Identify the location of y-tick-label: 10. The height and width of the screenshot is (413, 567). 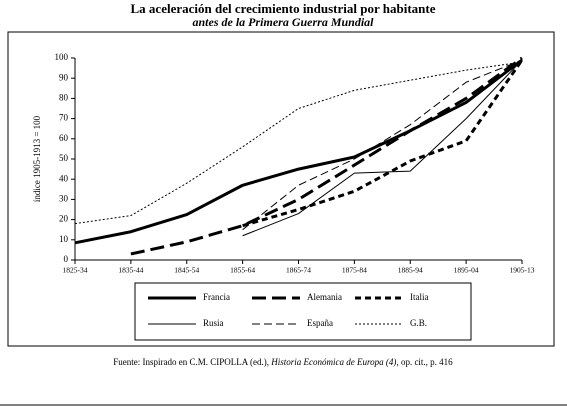
(64, 239).